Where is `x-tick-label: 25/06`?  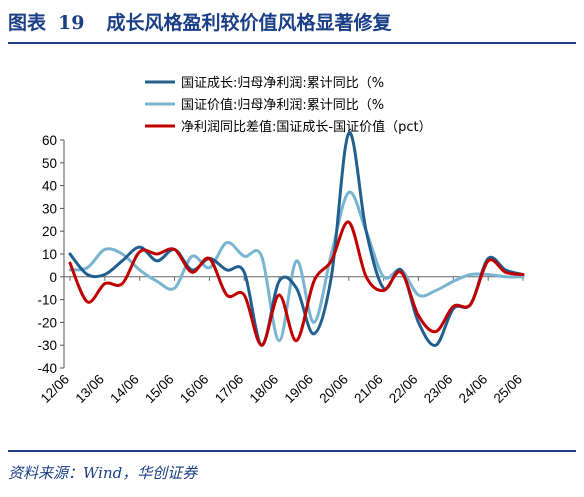
x-tick-label: 25/06 is located at coordinates (508, 389).